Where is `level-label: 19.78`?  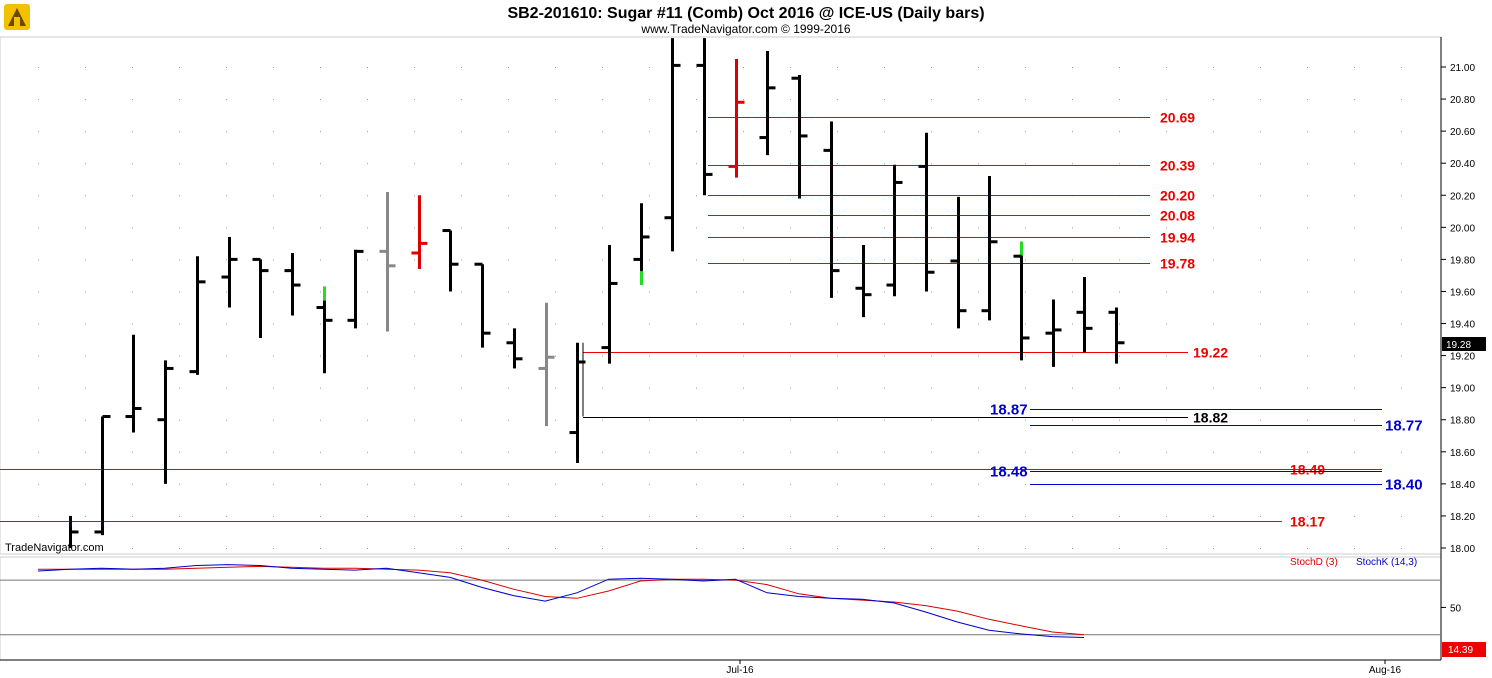 level-label: 19.78 is located at coordinates (1177, 264).